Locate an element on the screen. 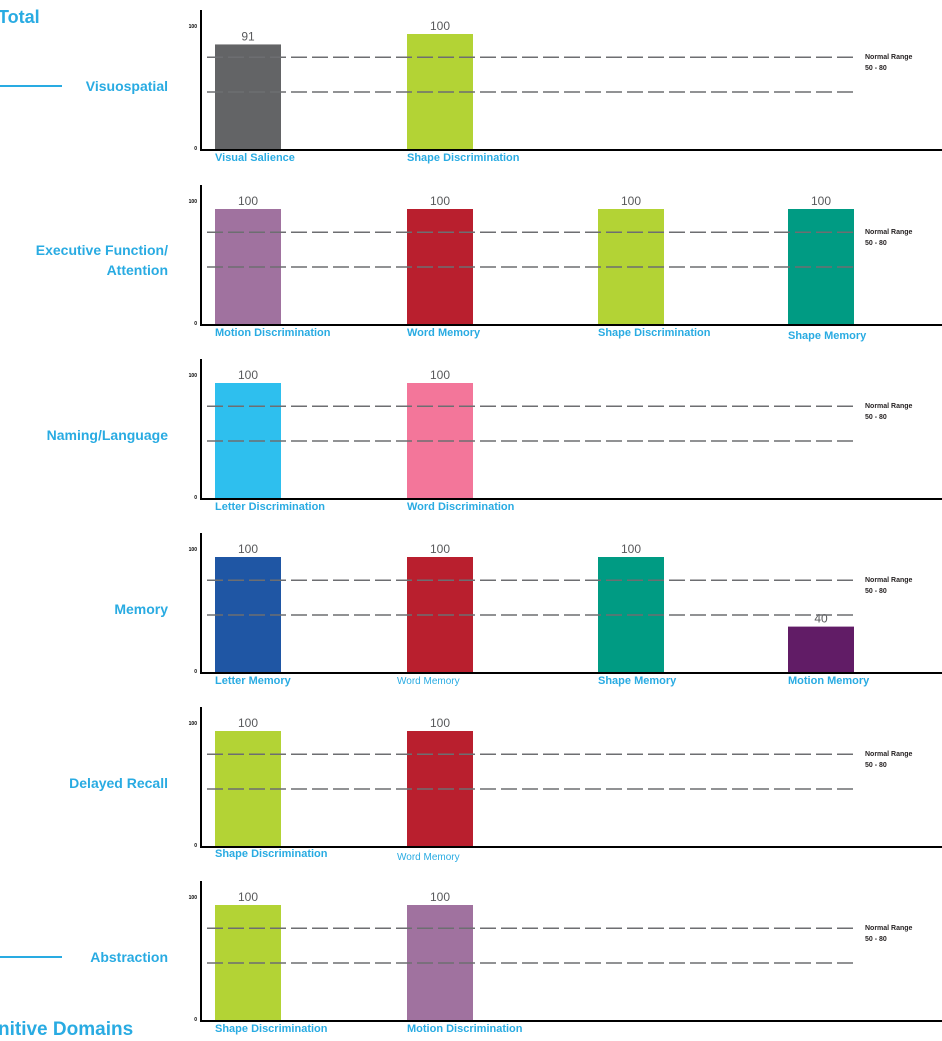 Image resolution: width=942 pixels, height=1041 pixels. domain-label-executive-function-attention: Executive Function/Attention is located at coordinates (101, 260).